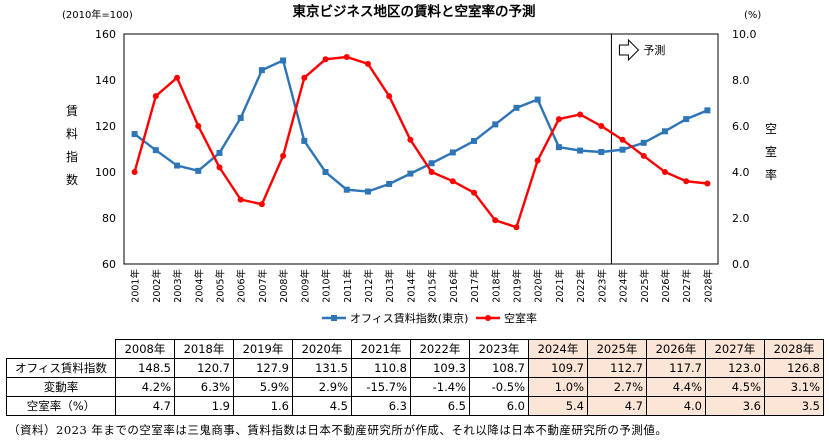  Describe the element at coordinates (305, 286) in the screenshot. I see `x-tick-label: 2009年` at that location.